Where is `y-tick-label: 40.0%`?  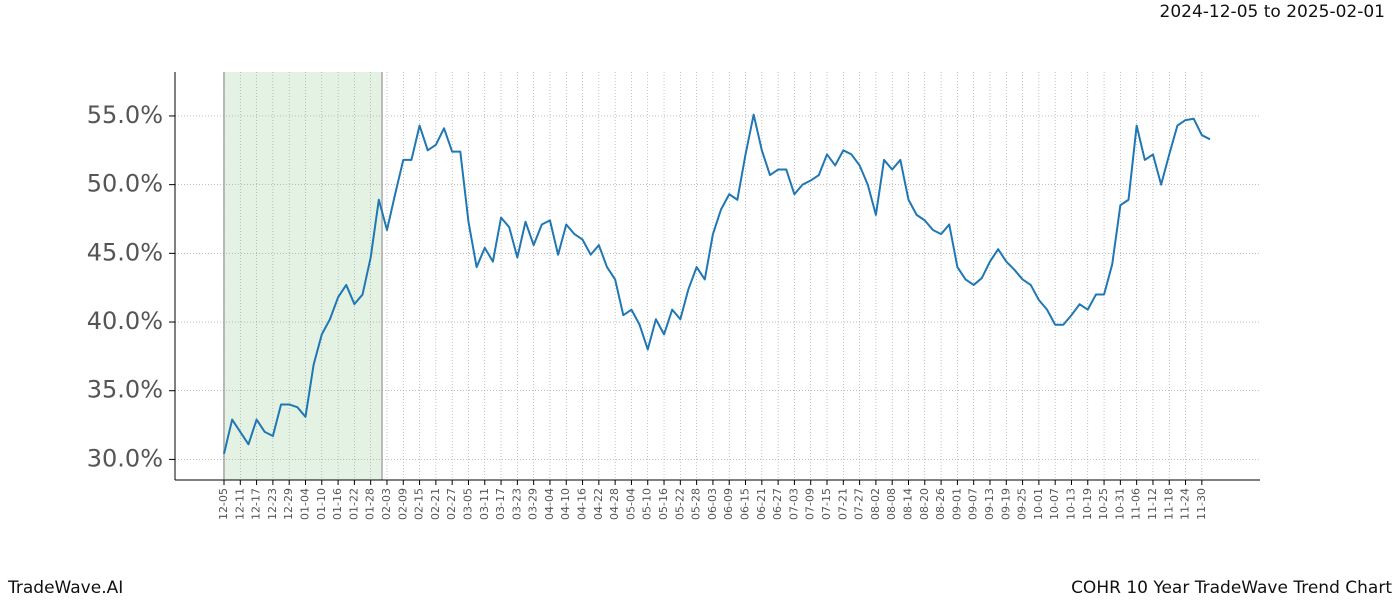
y-tick-label: 40.0% is located at coordinates (125, 321).